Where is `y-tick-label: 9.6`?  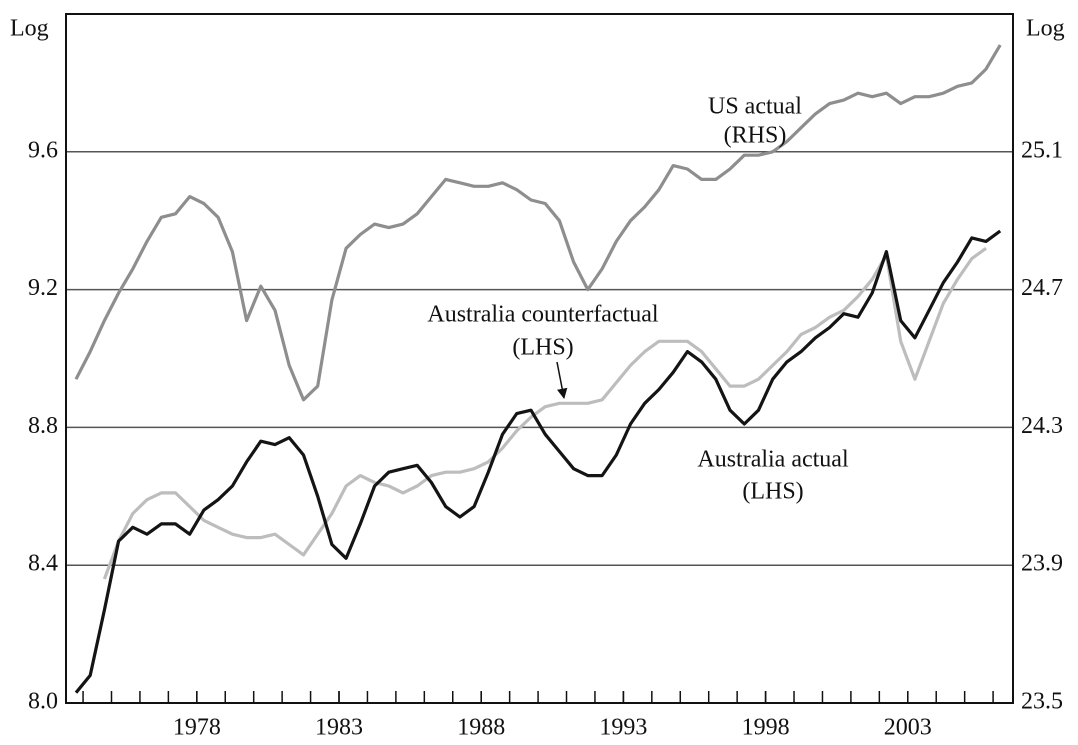
y-tick-label: 9.6 is located at coordinates (43, 150).